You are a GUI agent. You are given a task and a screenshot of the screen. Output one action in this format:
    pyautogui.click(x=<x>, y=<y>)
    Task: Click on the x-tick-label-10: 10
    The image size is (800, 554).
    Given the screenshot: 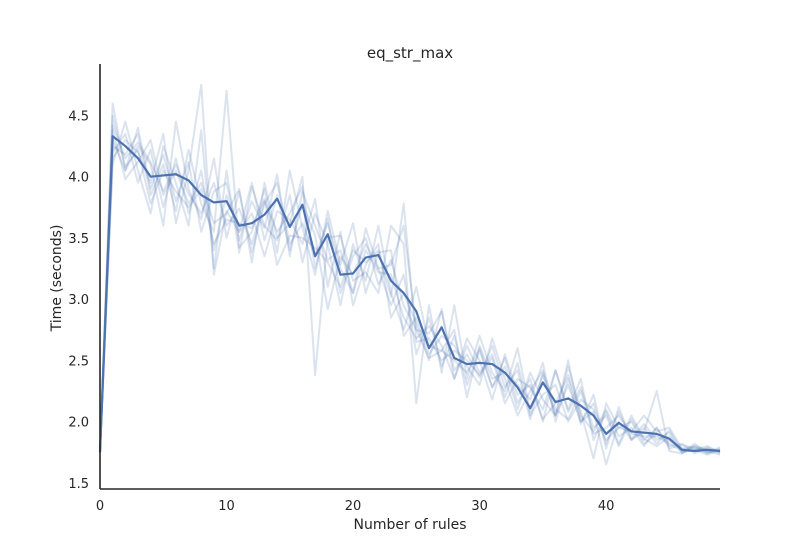 What is the action you would take?
    pyautogui.click(x=226, y=506)
    